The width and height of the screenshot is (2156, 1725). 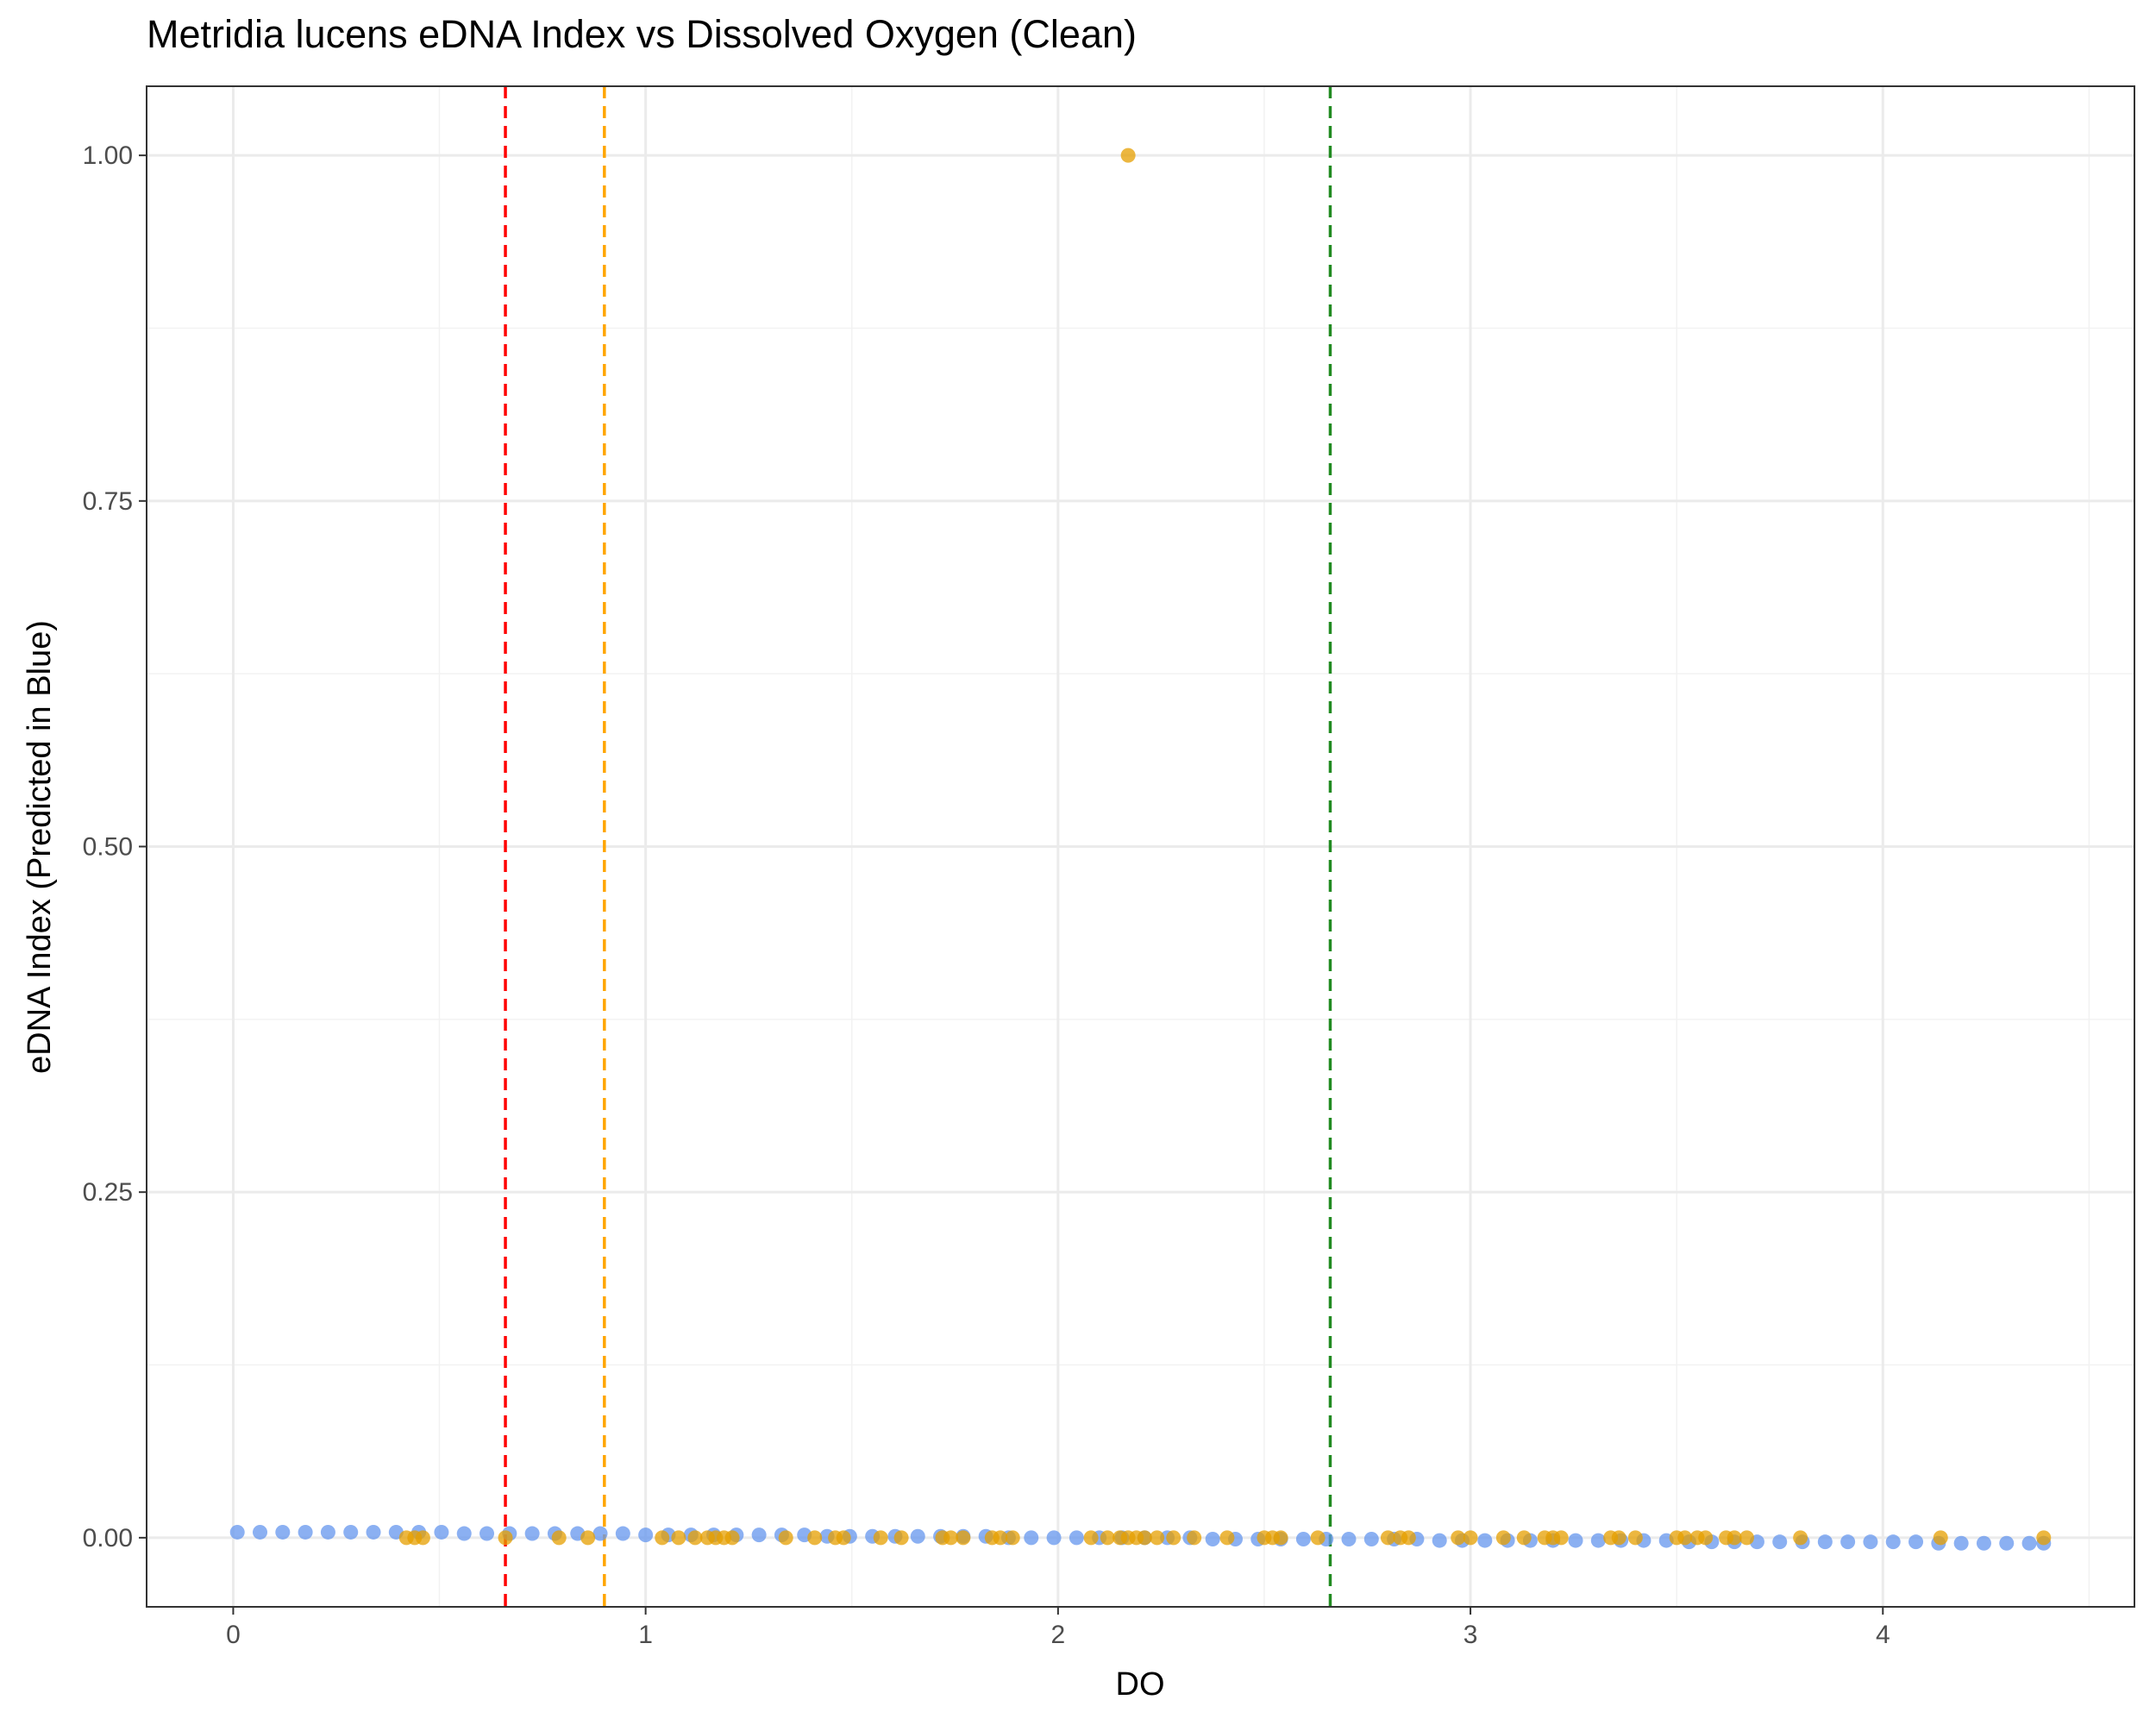 I want to click on y-tick-label: 1.00, so click(x=108, y=156).